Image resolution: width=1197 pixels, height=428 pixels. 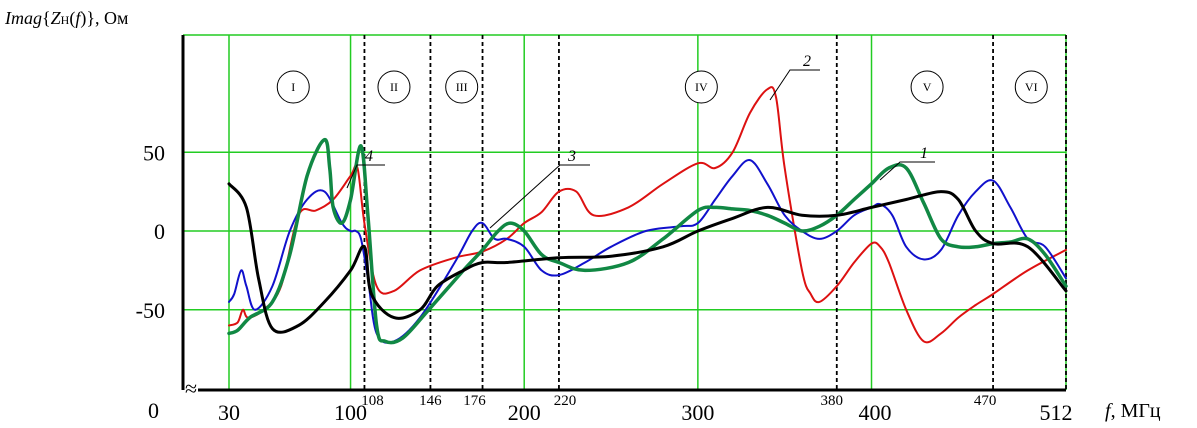 I want to click on y-tick-label: -50, so click(x=150, y=310).